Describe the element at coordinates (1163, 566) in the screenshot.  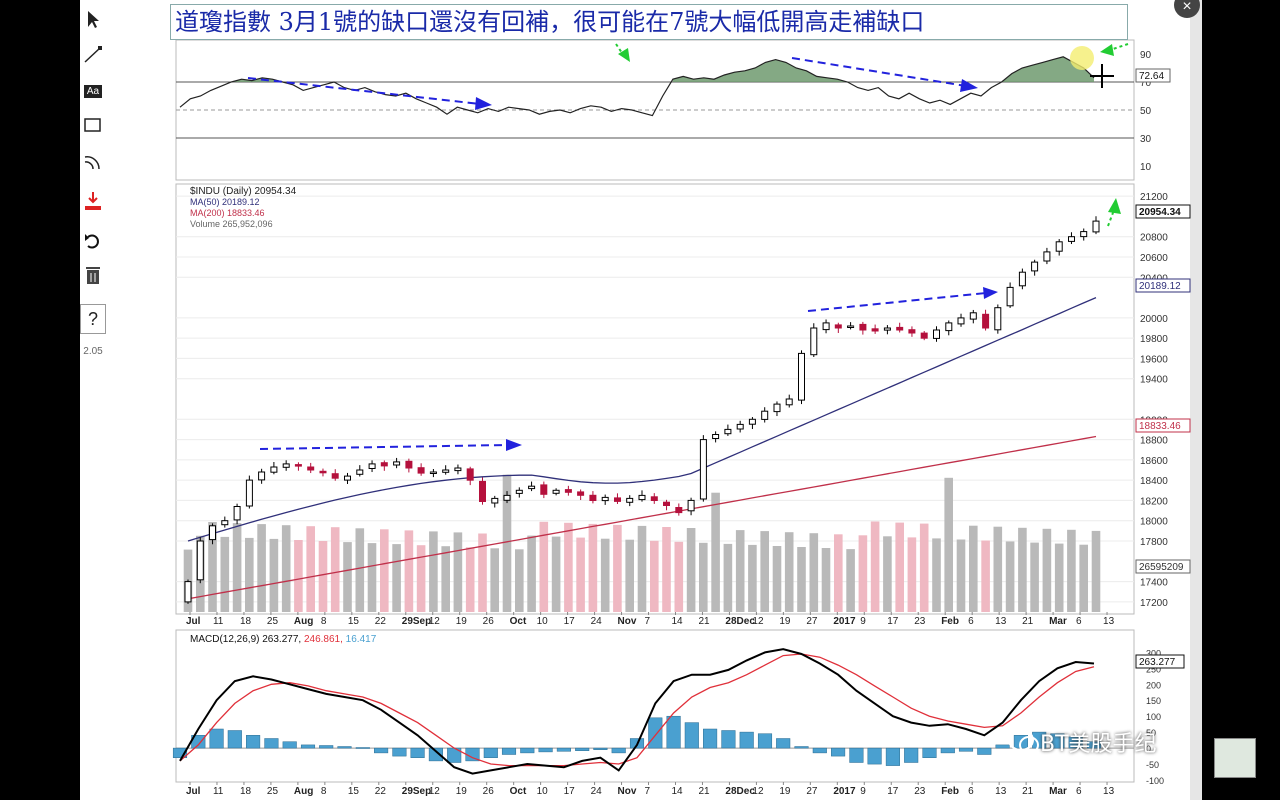
I see `volume-last-value-box: 26595209` at that location.